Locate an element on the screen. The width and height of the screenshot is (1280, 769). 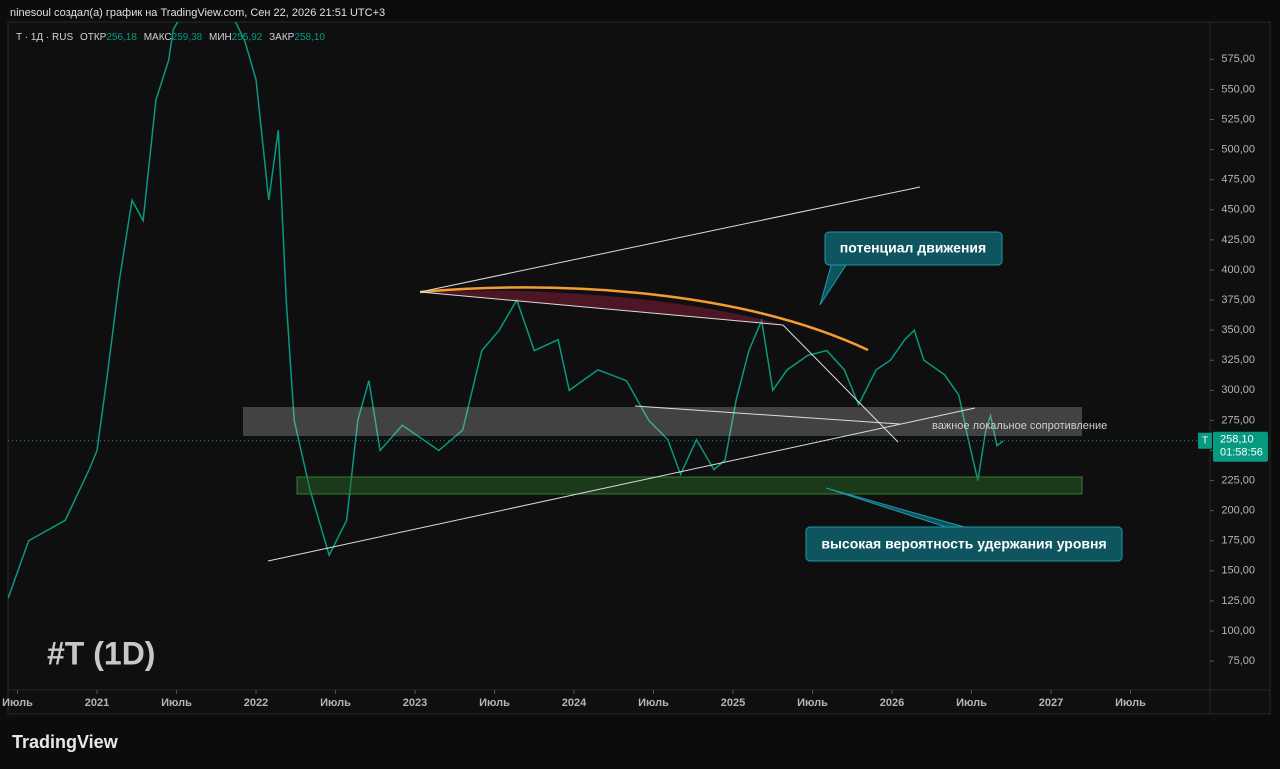
x-tick-label: 2024 is located at coordinates (574, 703).